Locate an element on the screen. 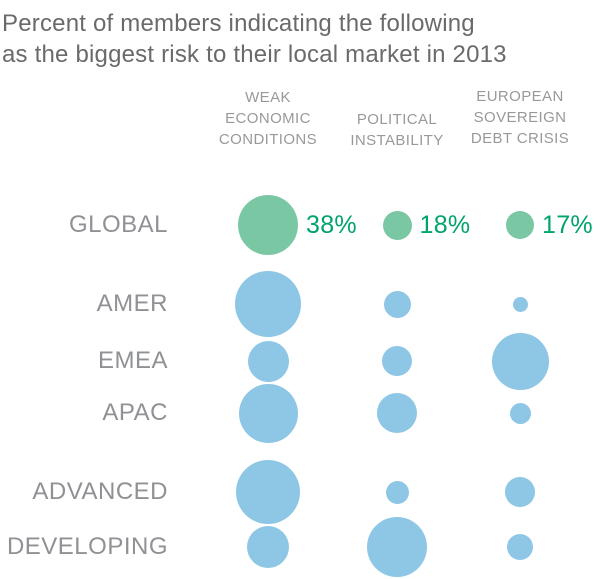 This screenshot has width=600, height=579. column-header-line: INSTABILITY is located at coordinates (397, 140).